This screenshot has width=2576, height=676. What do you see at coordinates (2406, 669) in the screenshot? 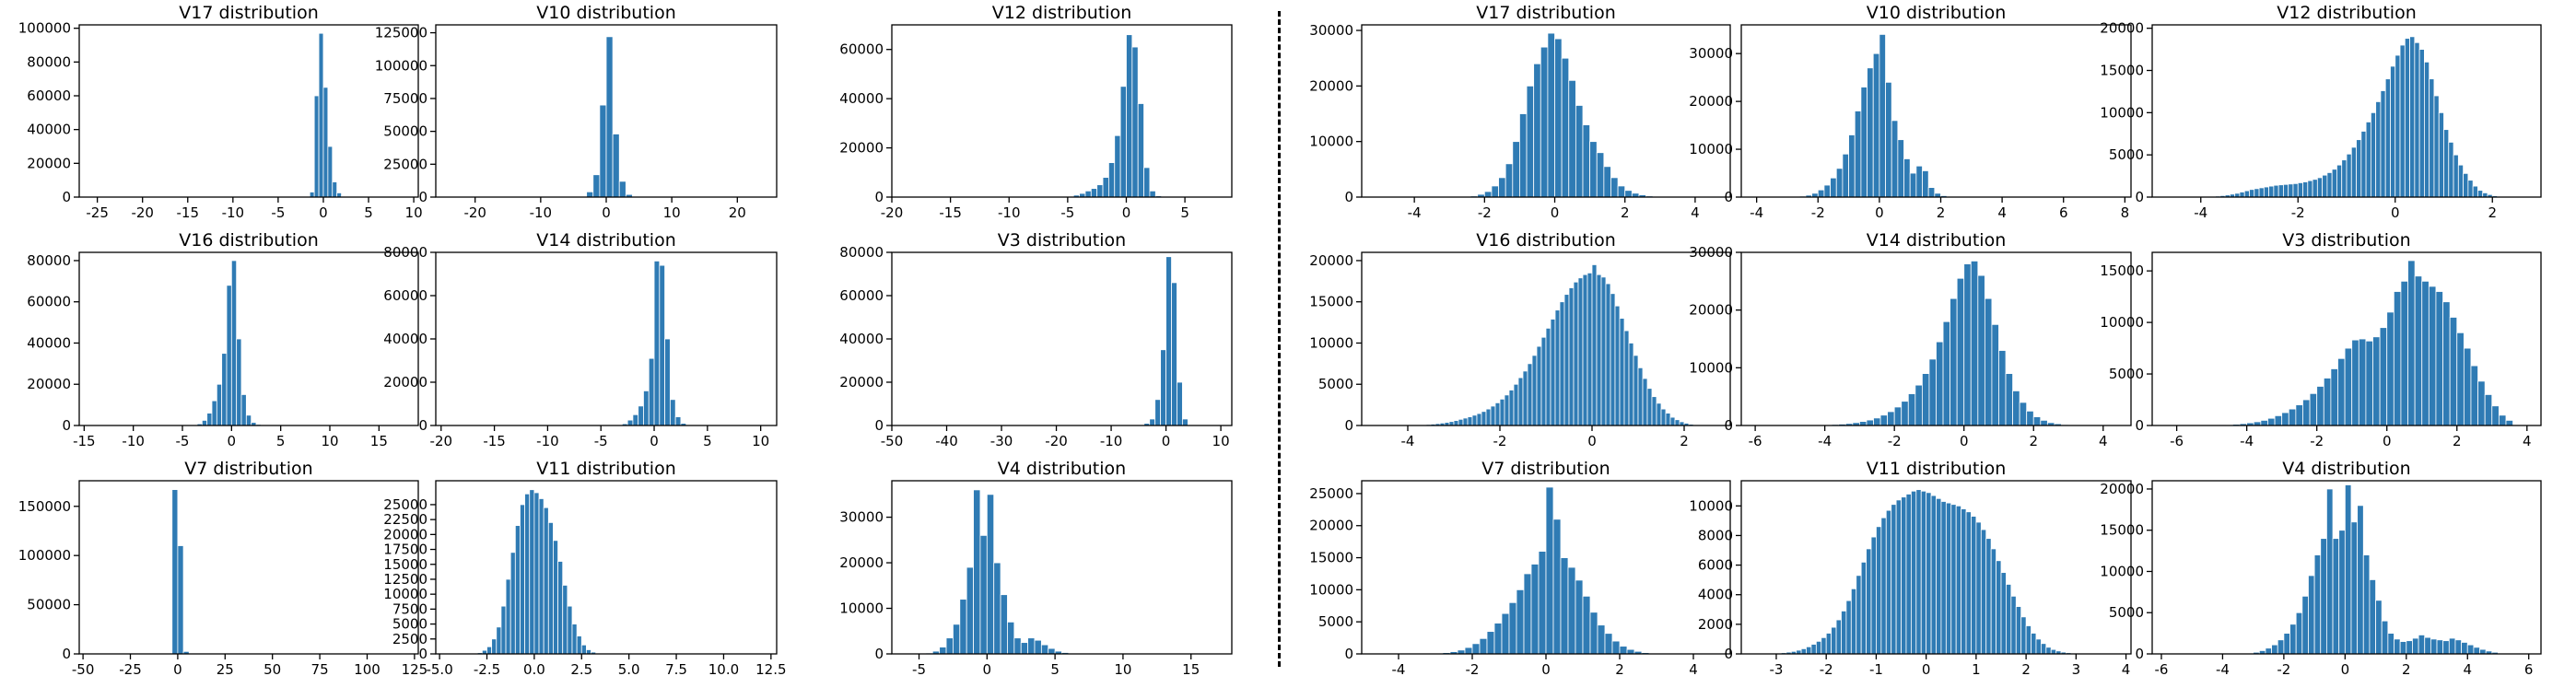
I see `x-tick-label: 2` at bounding box center [2406, 669].